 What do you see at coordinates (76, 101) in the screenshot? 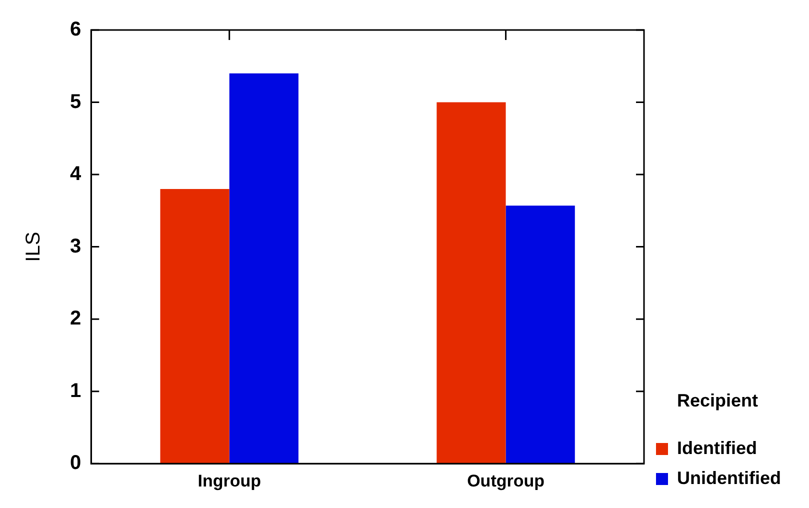
I see `y-tick-label: 5` at bounding box center [76, 101].